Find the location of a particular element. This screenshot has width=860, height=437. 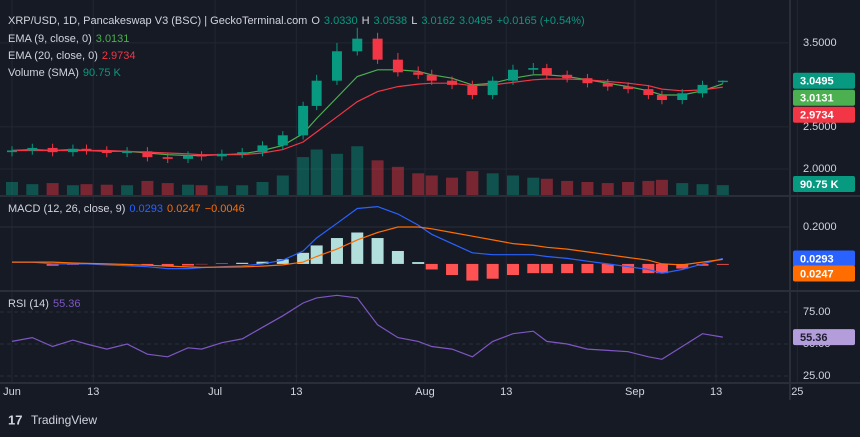

header-item: 3.0131 is located at coordinates (113, 39).